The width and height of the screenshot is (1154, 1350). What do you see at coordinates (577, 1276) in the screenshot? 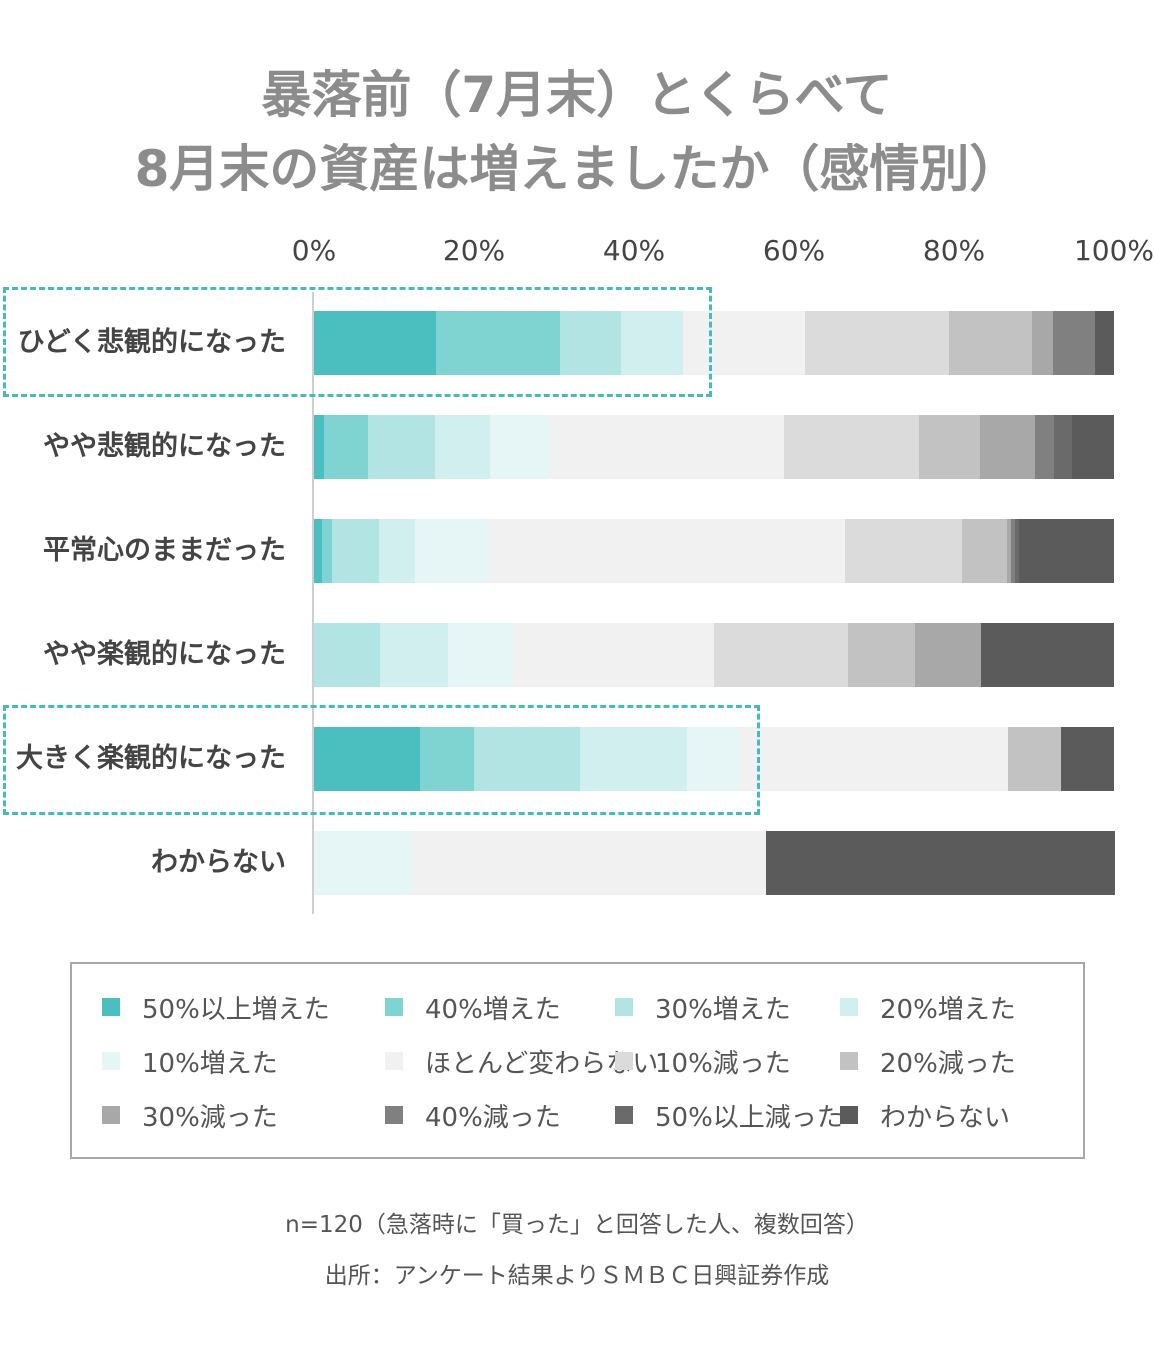
I see `source-note: 出所：アンケート結果よりＳＭＢＣ日興証券作成` at bounding box center [577, 1276].